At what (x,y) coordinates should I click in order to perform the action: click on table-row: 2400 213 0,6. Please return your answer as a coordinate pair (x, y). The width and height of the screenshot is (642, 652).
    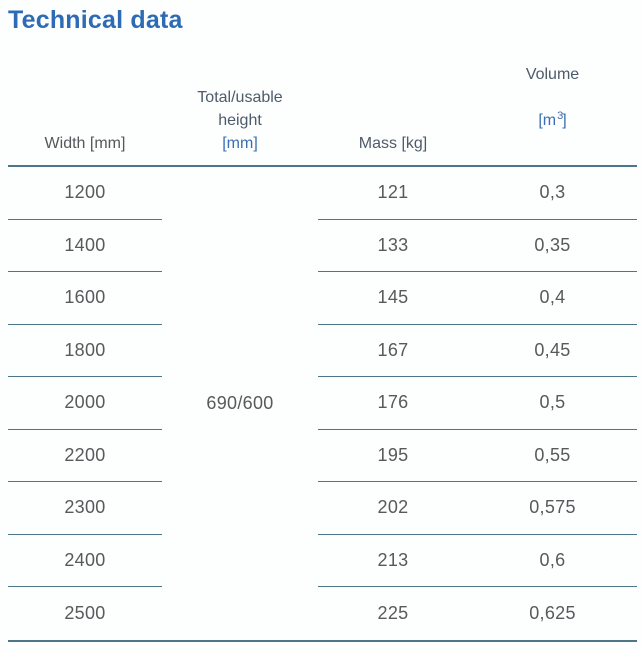
    Looking at the image, I should click on (322, 561).